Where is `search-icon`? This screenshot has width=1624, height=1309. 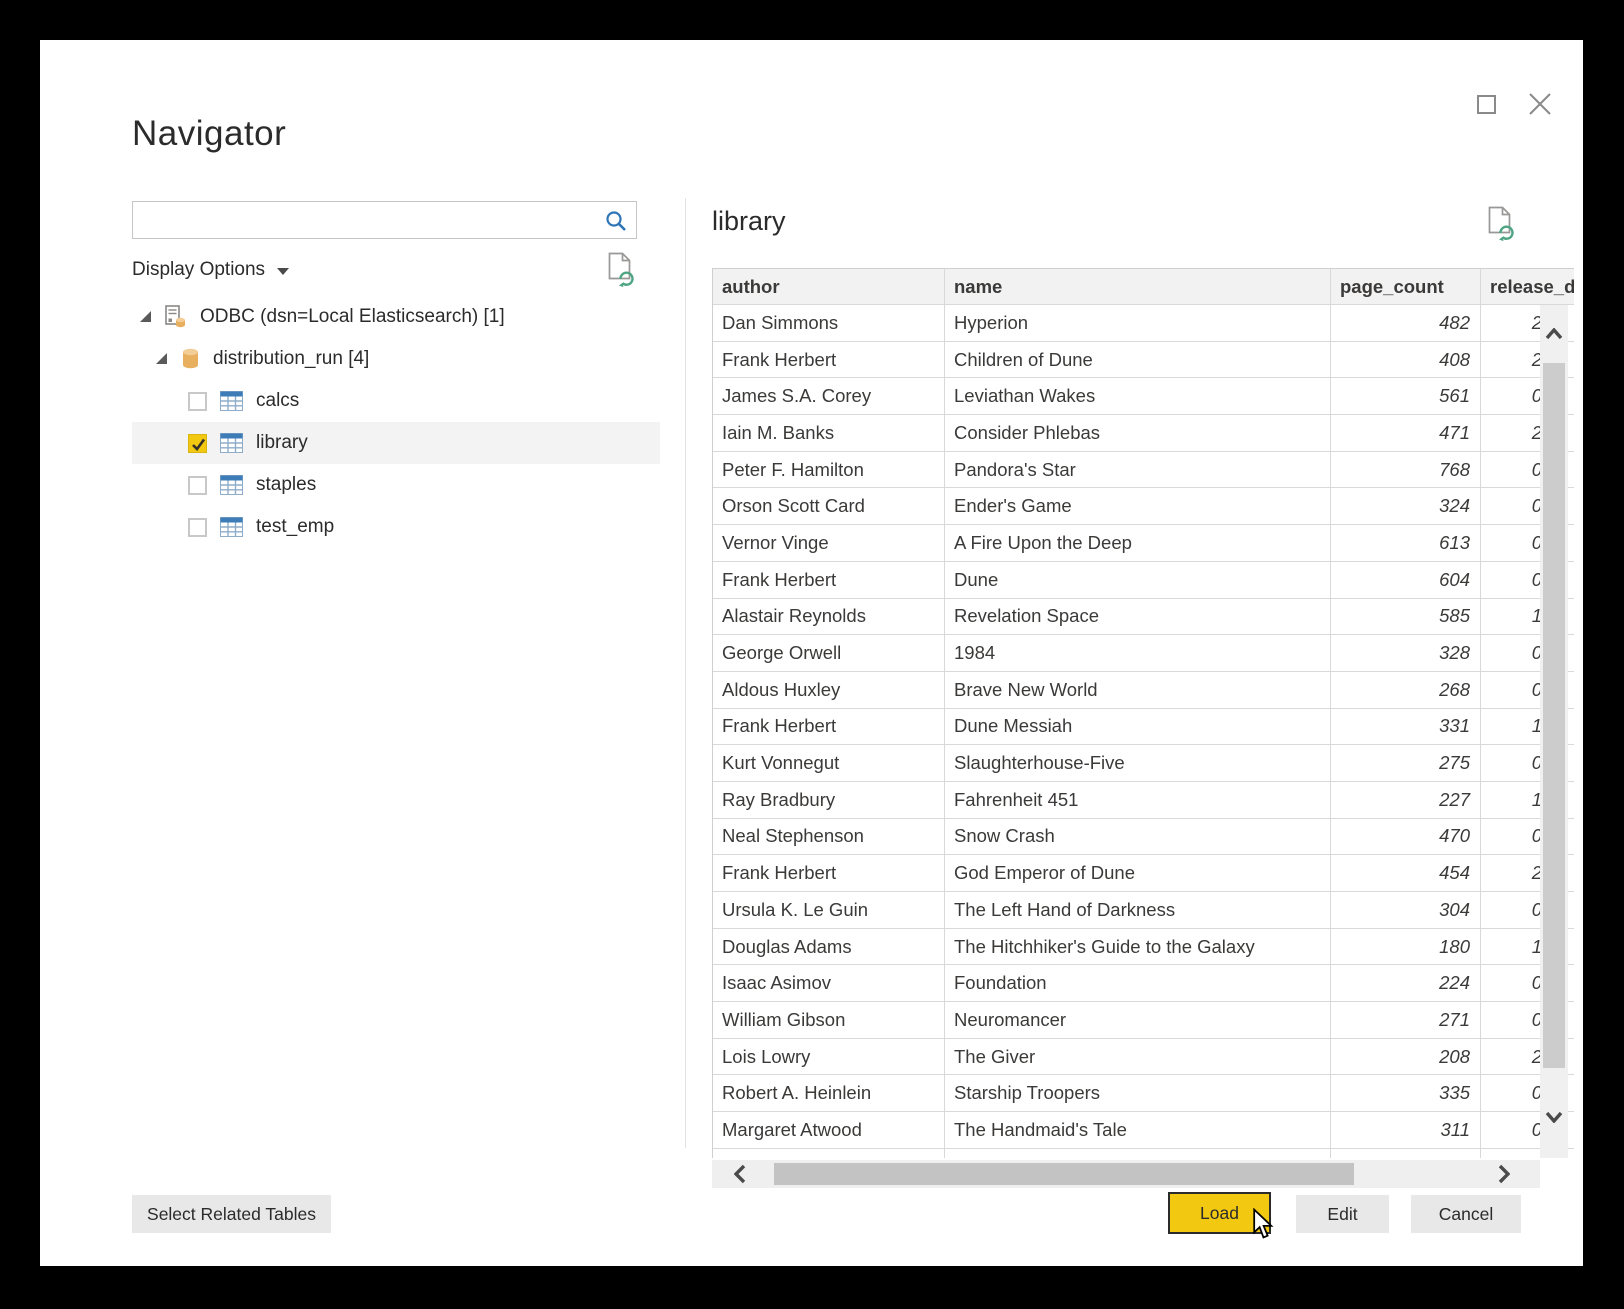
search-icon is located at coordinates (616, 223).